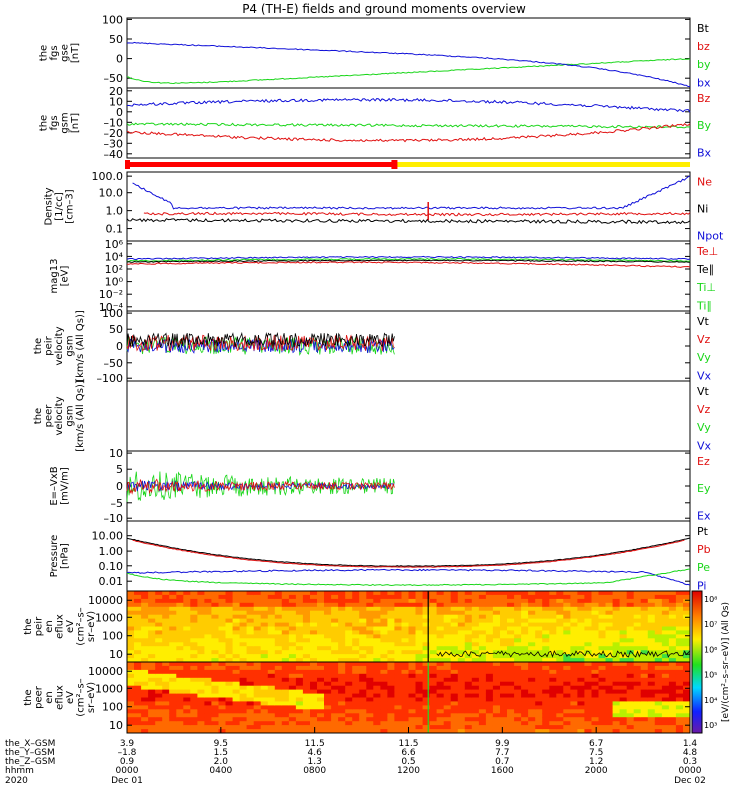 This screenshot has width=750, height=800. I want to click on xaxis-y-value: –1.8, so click(127, 753).